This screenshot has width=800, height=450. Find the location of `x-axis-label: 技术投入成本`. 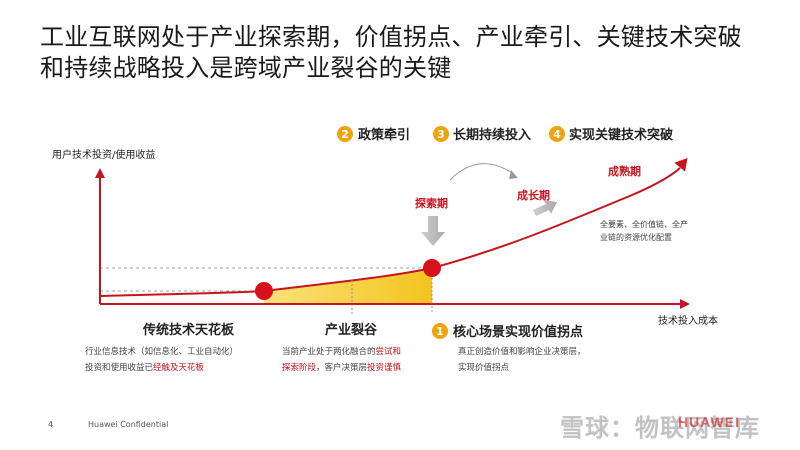

x-axis-label: 技术投入成本 is located at coordinates (688, 320).